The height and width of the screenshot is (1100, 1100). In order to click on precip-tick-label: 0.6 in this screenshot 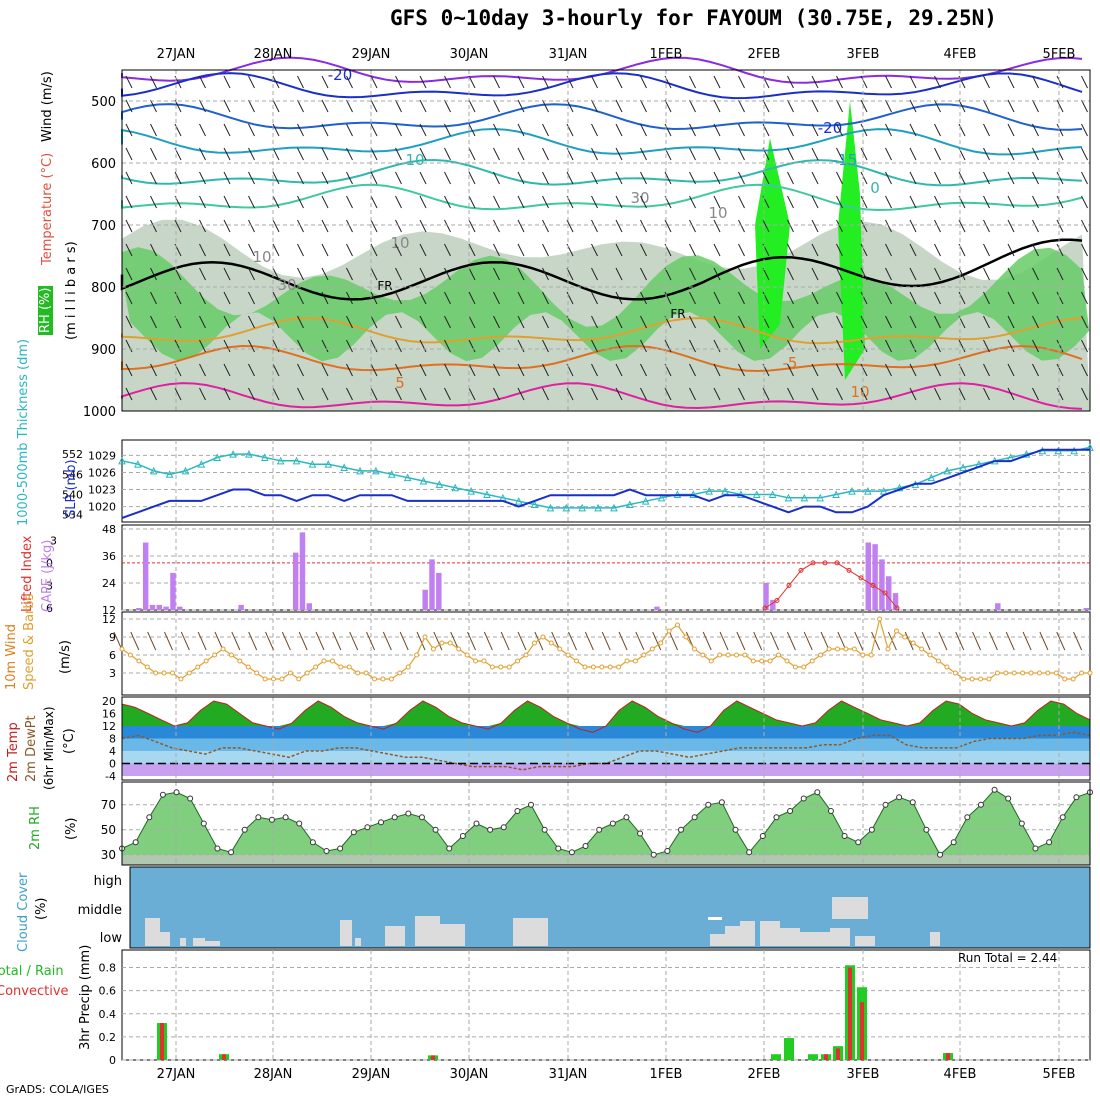, I will do `click(108, 991)`.